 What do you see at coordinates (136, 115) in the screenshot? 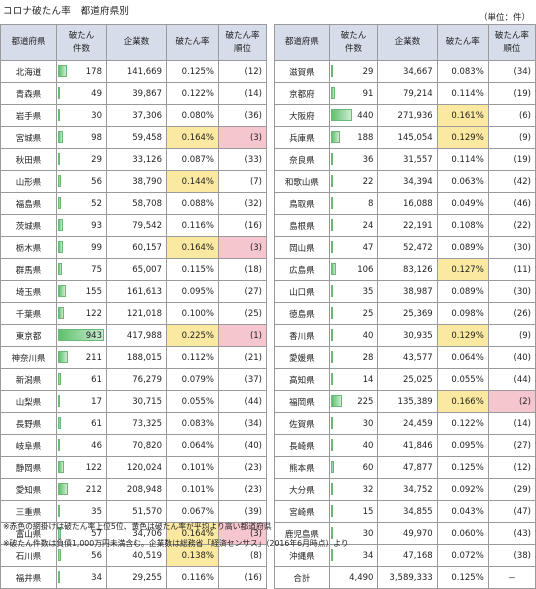
I see `company-count: 37,306` at bounding box center [136, 115].